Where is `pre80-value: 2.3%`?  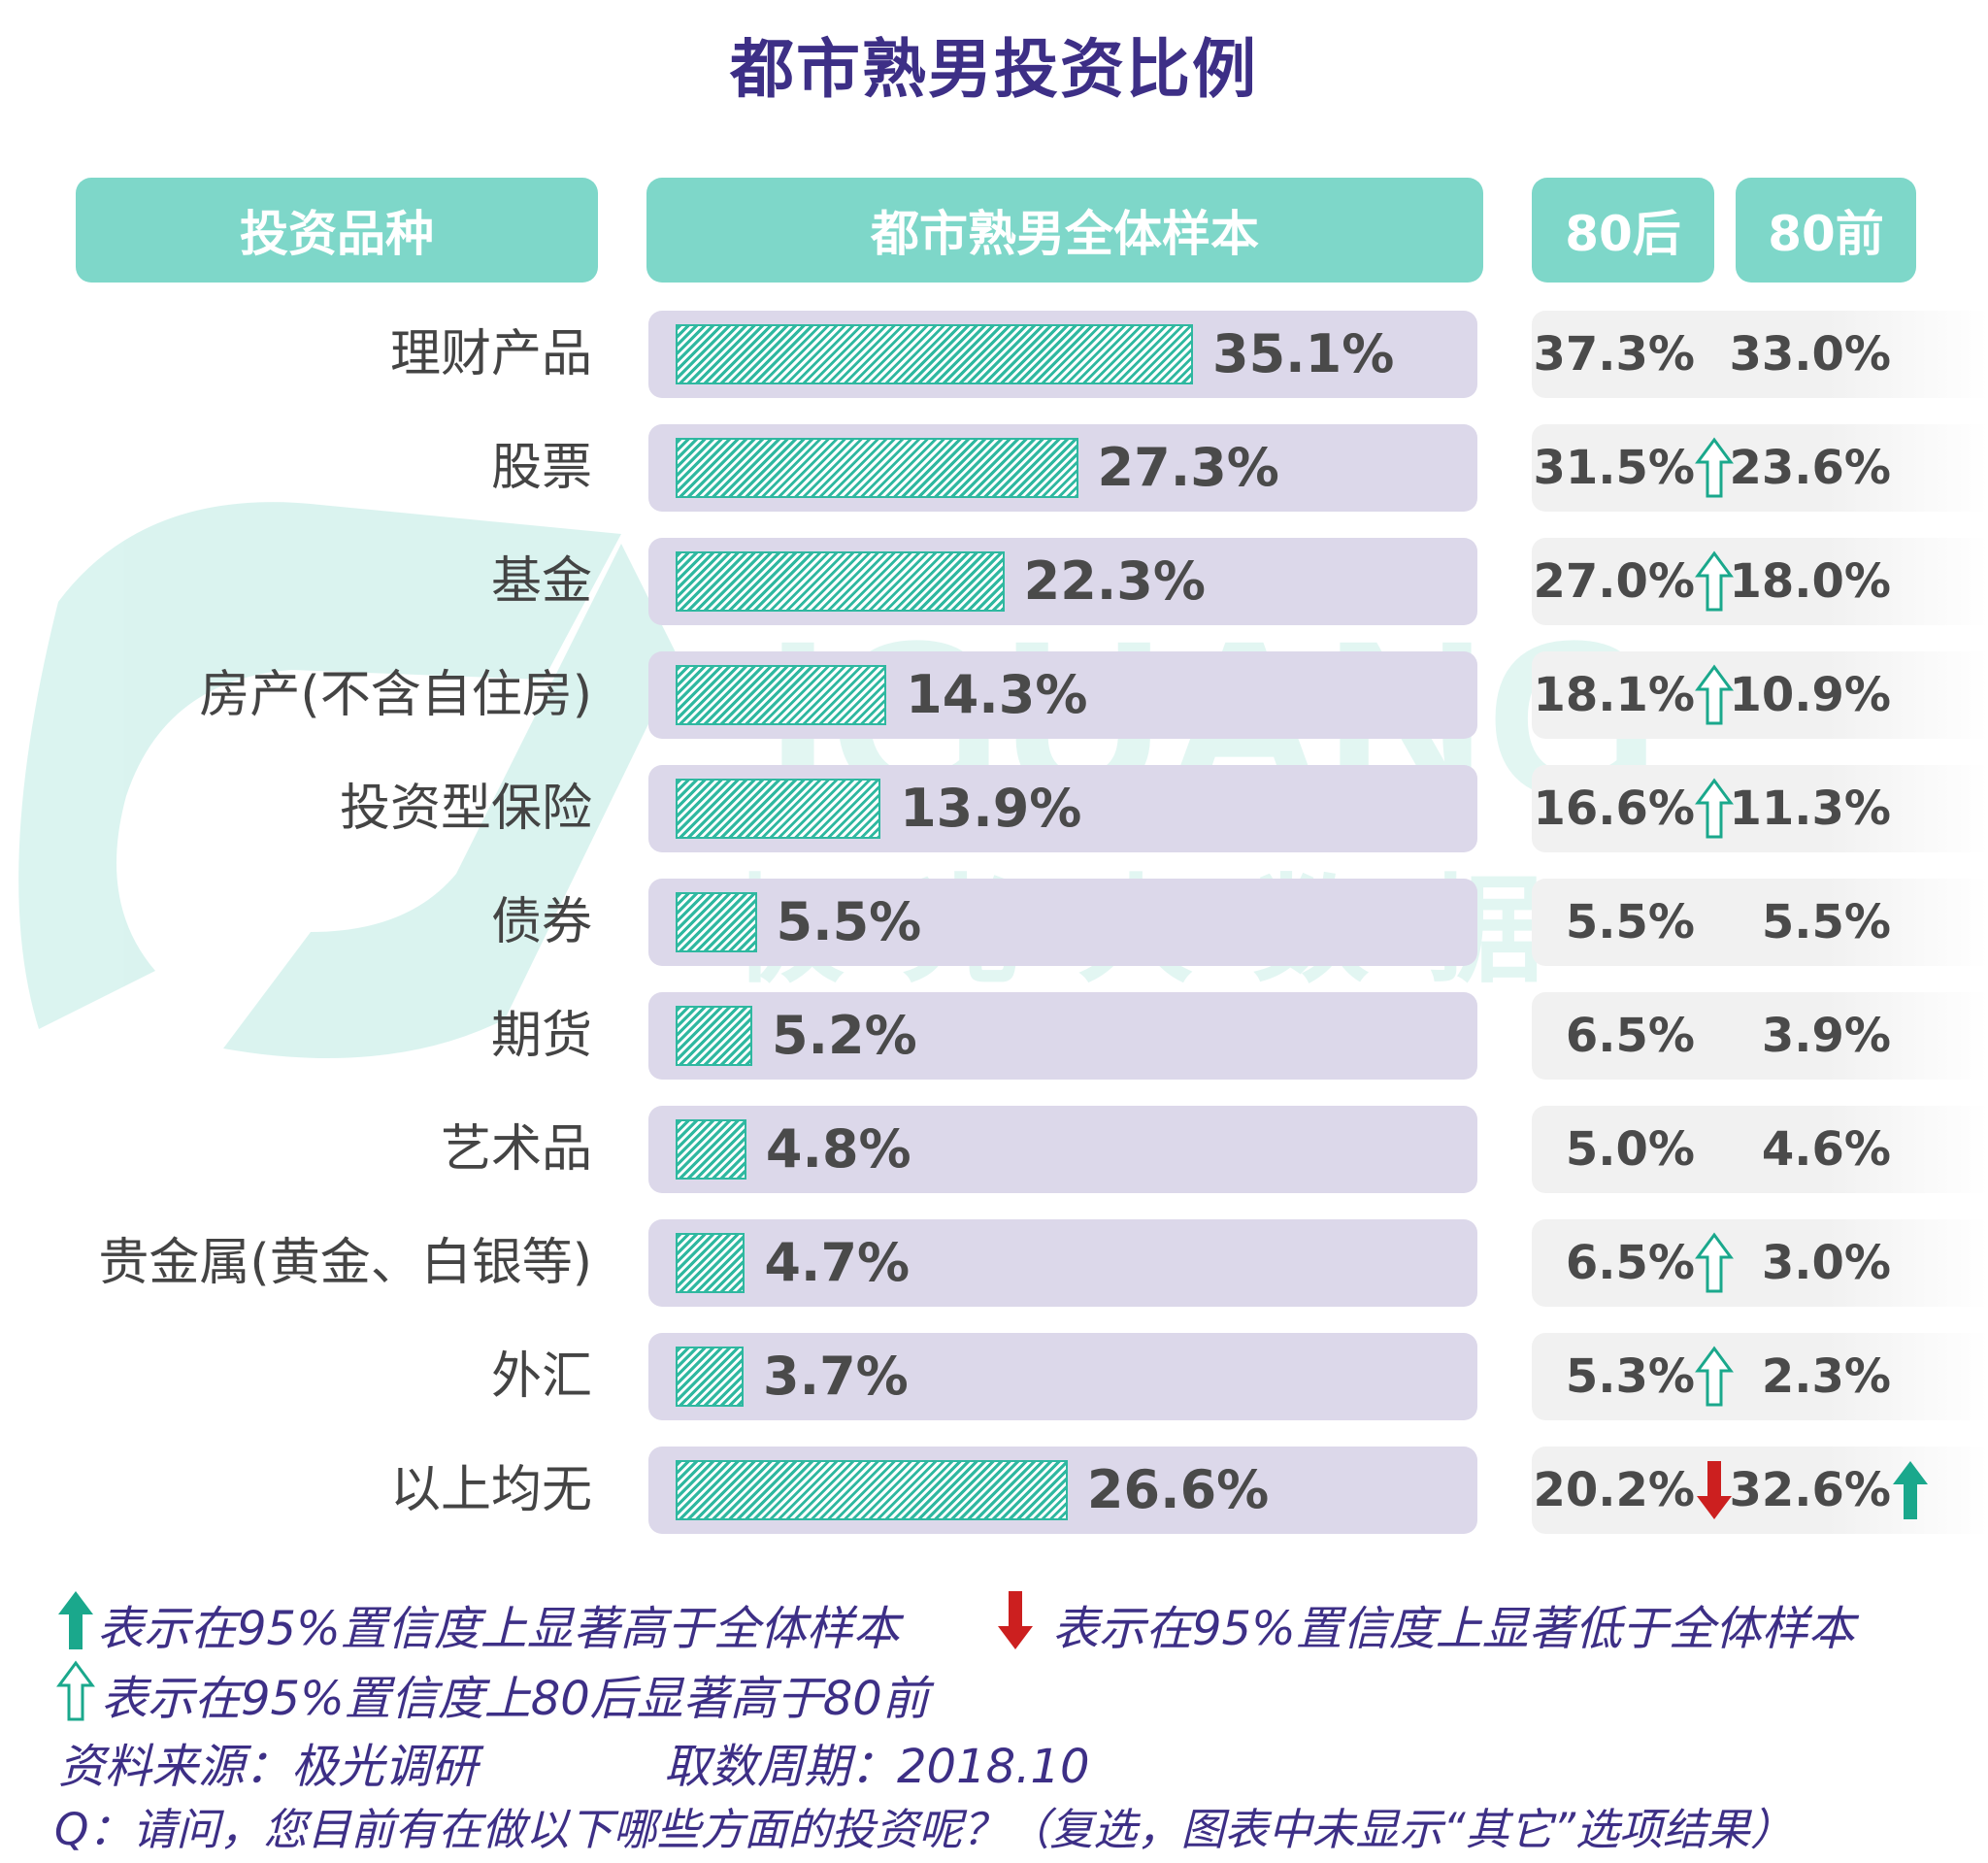
pre80-value: 2.3% is located at coordinates (1826, 1376).